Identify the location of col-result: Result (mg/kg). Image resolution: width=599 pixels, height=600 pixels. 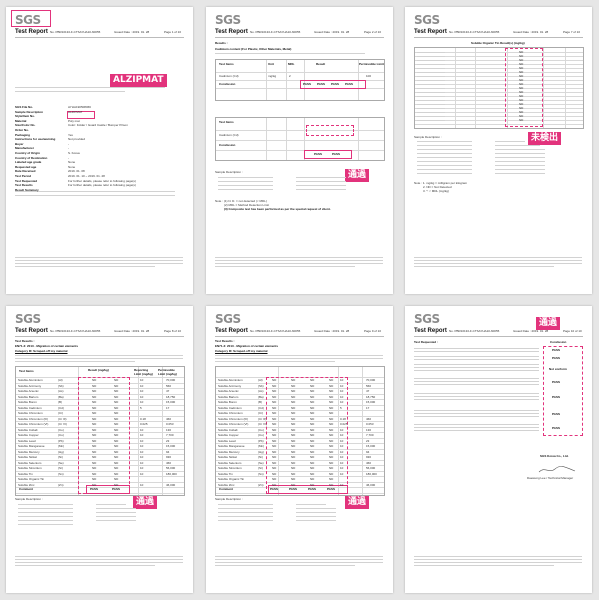
(98, 370).